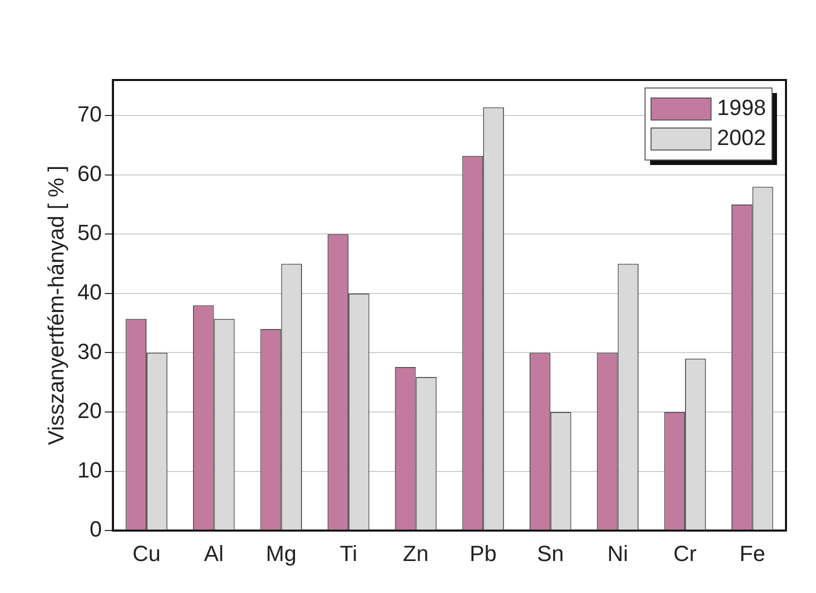  What do you see at coordinates (89, 173) in the screenshot?
I see `y-tick-label: 60` at bounding box center [89, 173].